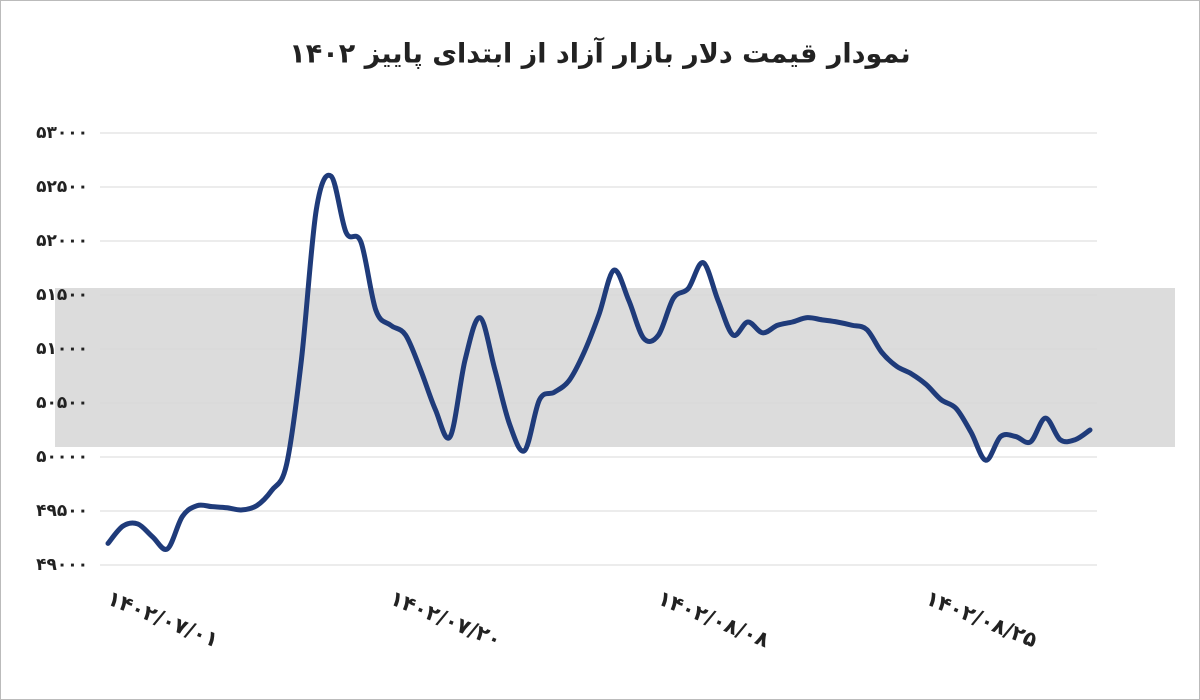 The image size is (1200, 700). Describe the element at coordinates (62, 295) in the screenshot. I see `y-tick-label: ۵۱۵۰۰` at that location.